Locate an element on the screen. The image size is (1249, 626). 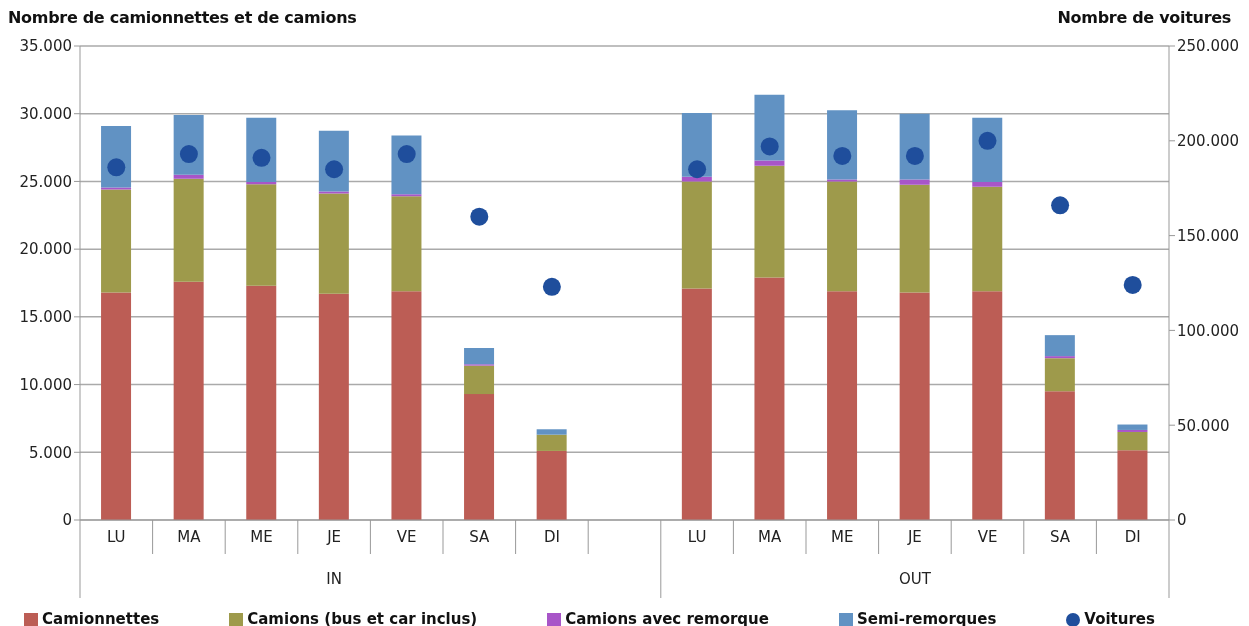
y-tick-label: 10.000 is located at coordinates (45, 384).